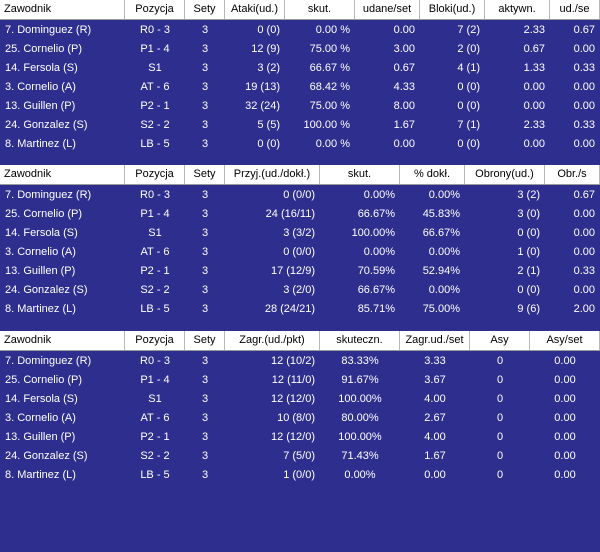 The image size is (600, 552). Describe the element at coordinates (40, 309) in the screenshot. I see `player-name: 8. Martinez (L)` at that location.